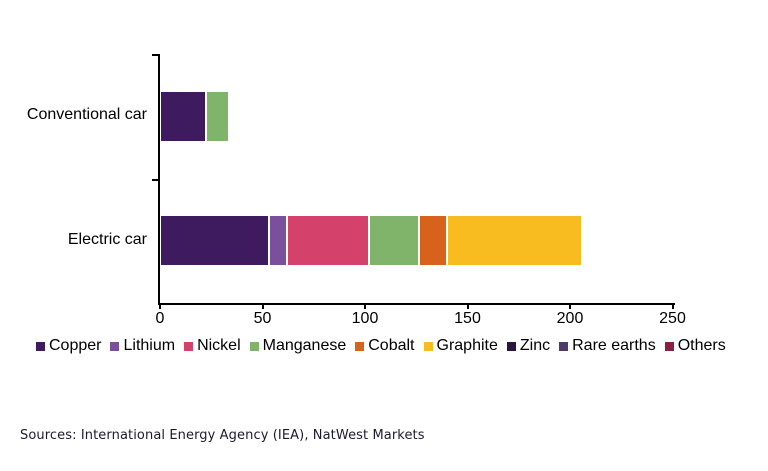  What do you see at coordinates (219, 345) in the screenshot?
I see `legend-label-nickel: Nickel` at bounding box center [219, 345].